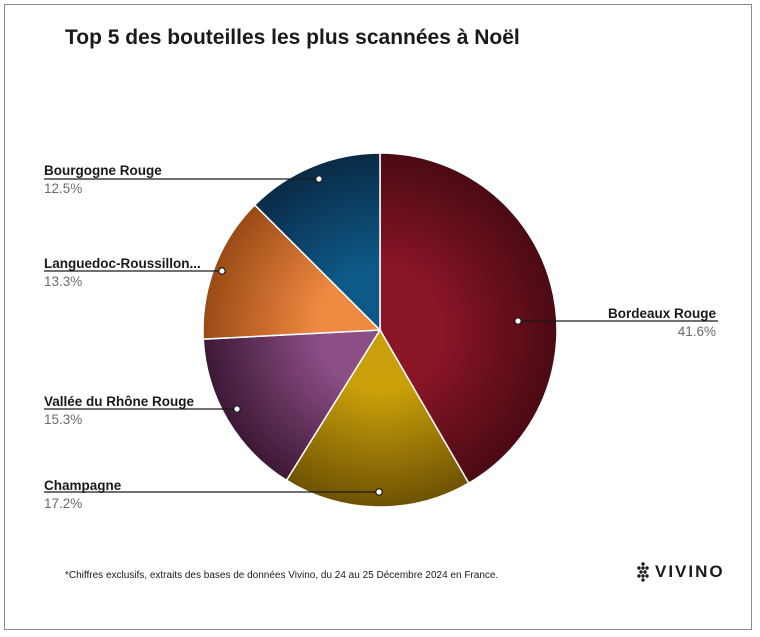  I want to click on pie-slice-languedoc-roussillon, so click(292, 271).